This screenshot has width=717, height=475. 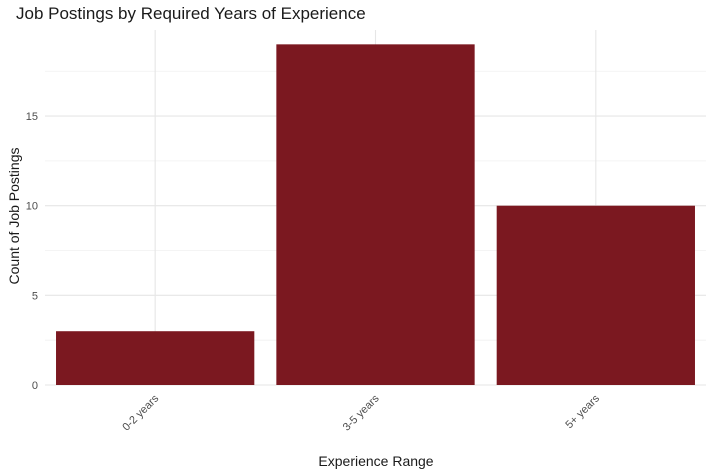 I want to click on x-tick-label: 0-2 years, so click(x=140, y=412).